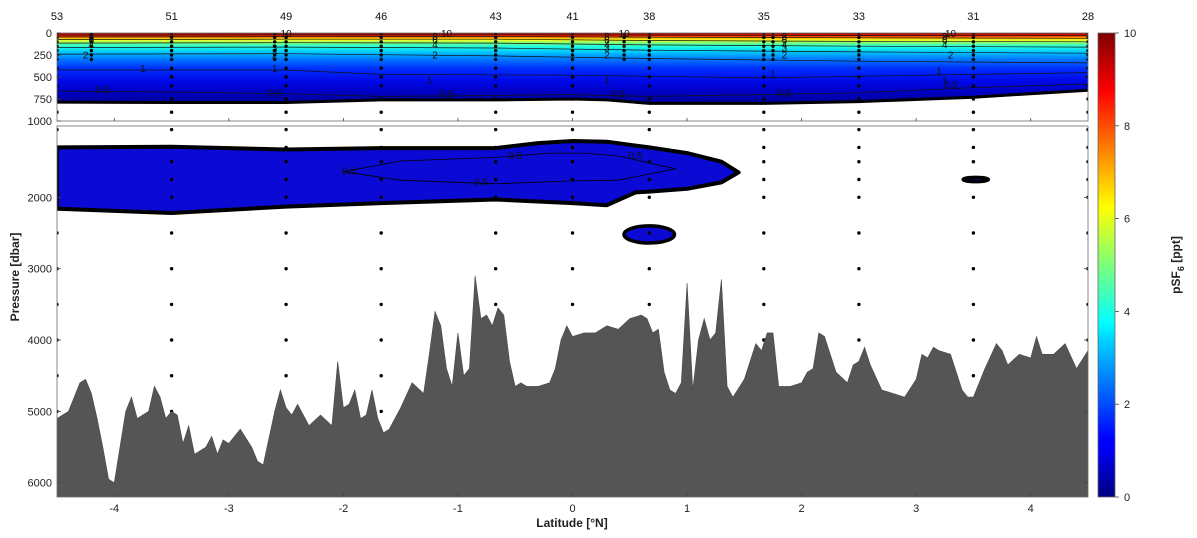 The width and height of the screenshot is (1197, 538). Describe the element at coordinates (286, 17) in the screenshot. I see `station-label: 49` at that location.